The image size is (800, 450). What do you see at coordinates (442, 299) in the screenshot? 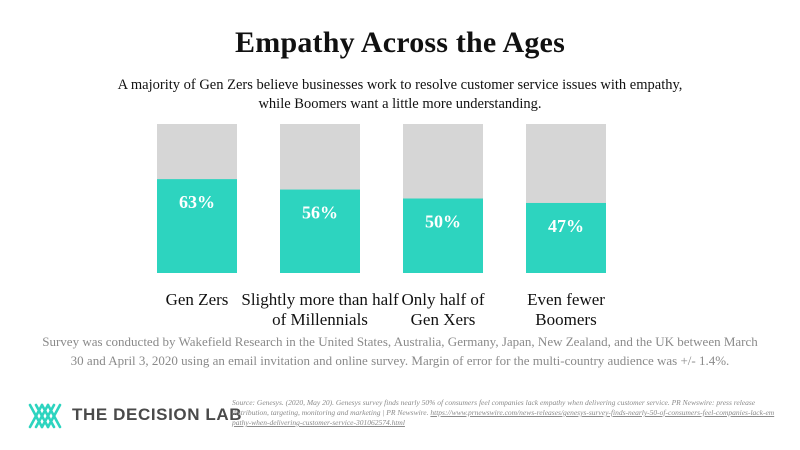
I see `category-label-line: Only half of` at bounding box center [442, 299].